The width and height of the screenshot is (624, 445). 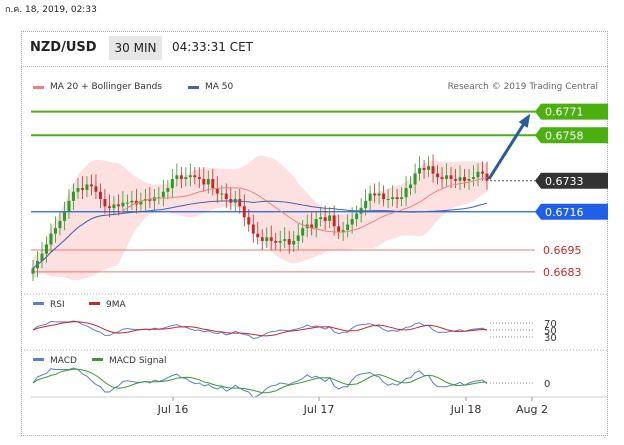 I want to click on sub-legend-secondary: MACD Signal, so click(x=138, y=361).